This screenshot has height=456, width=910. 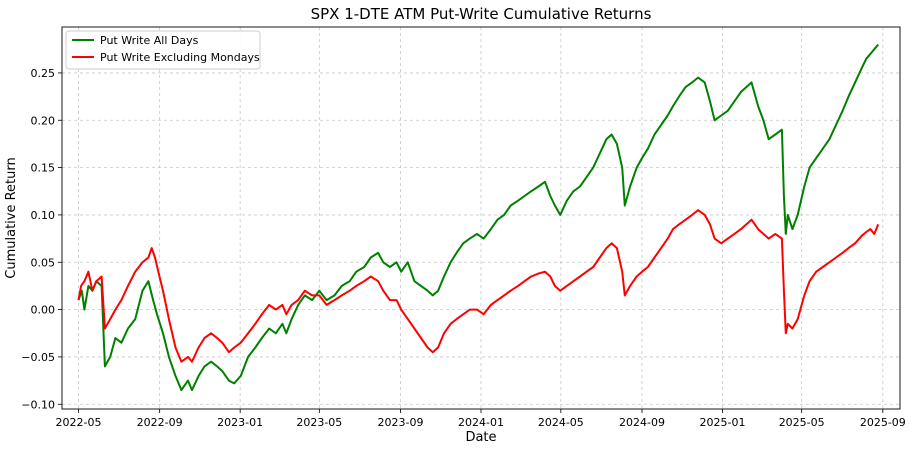 What do you see at coordinates (160, 422) in the screenshot?
I see `x-tick-label: 2022-09` at bounding box center [160, 422].